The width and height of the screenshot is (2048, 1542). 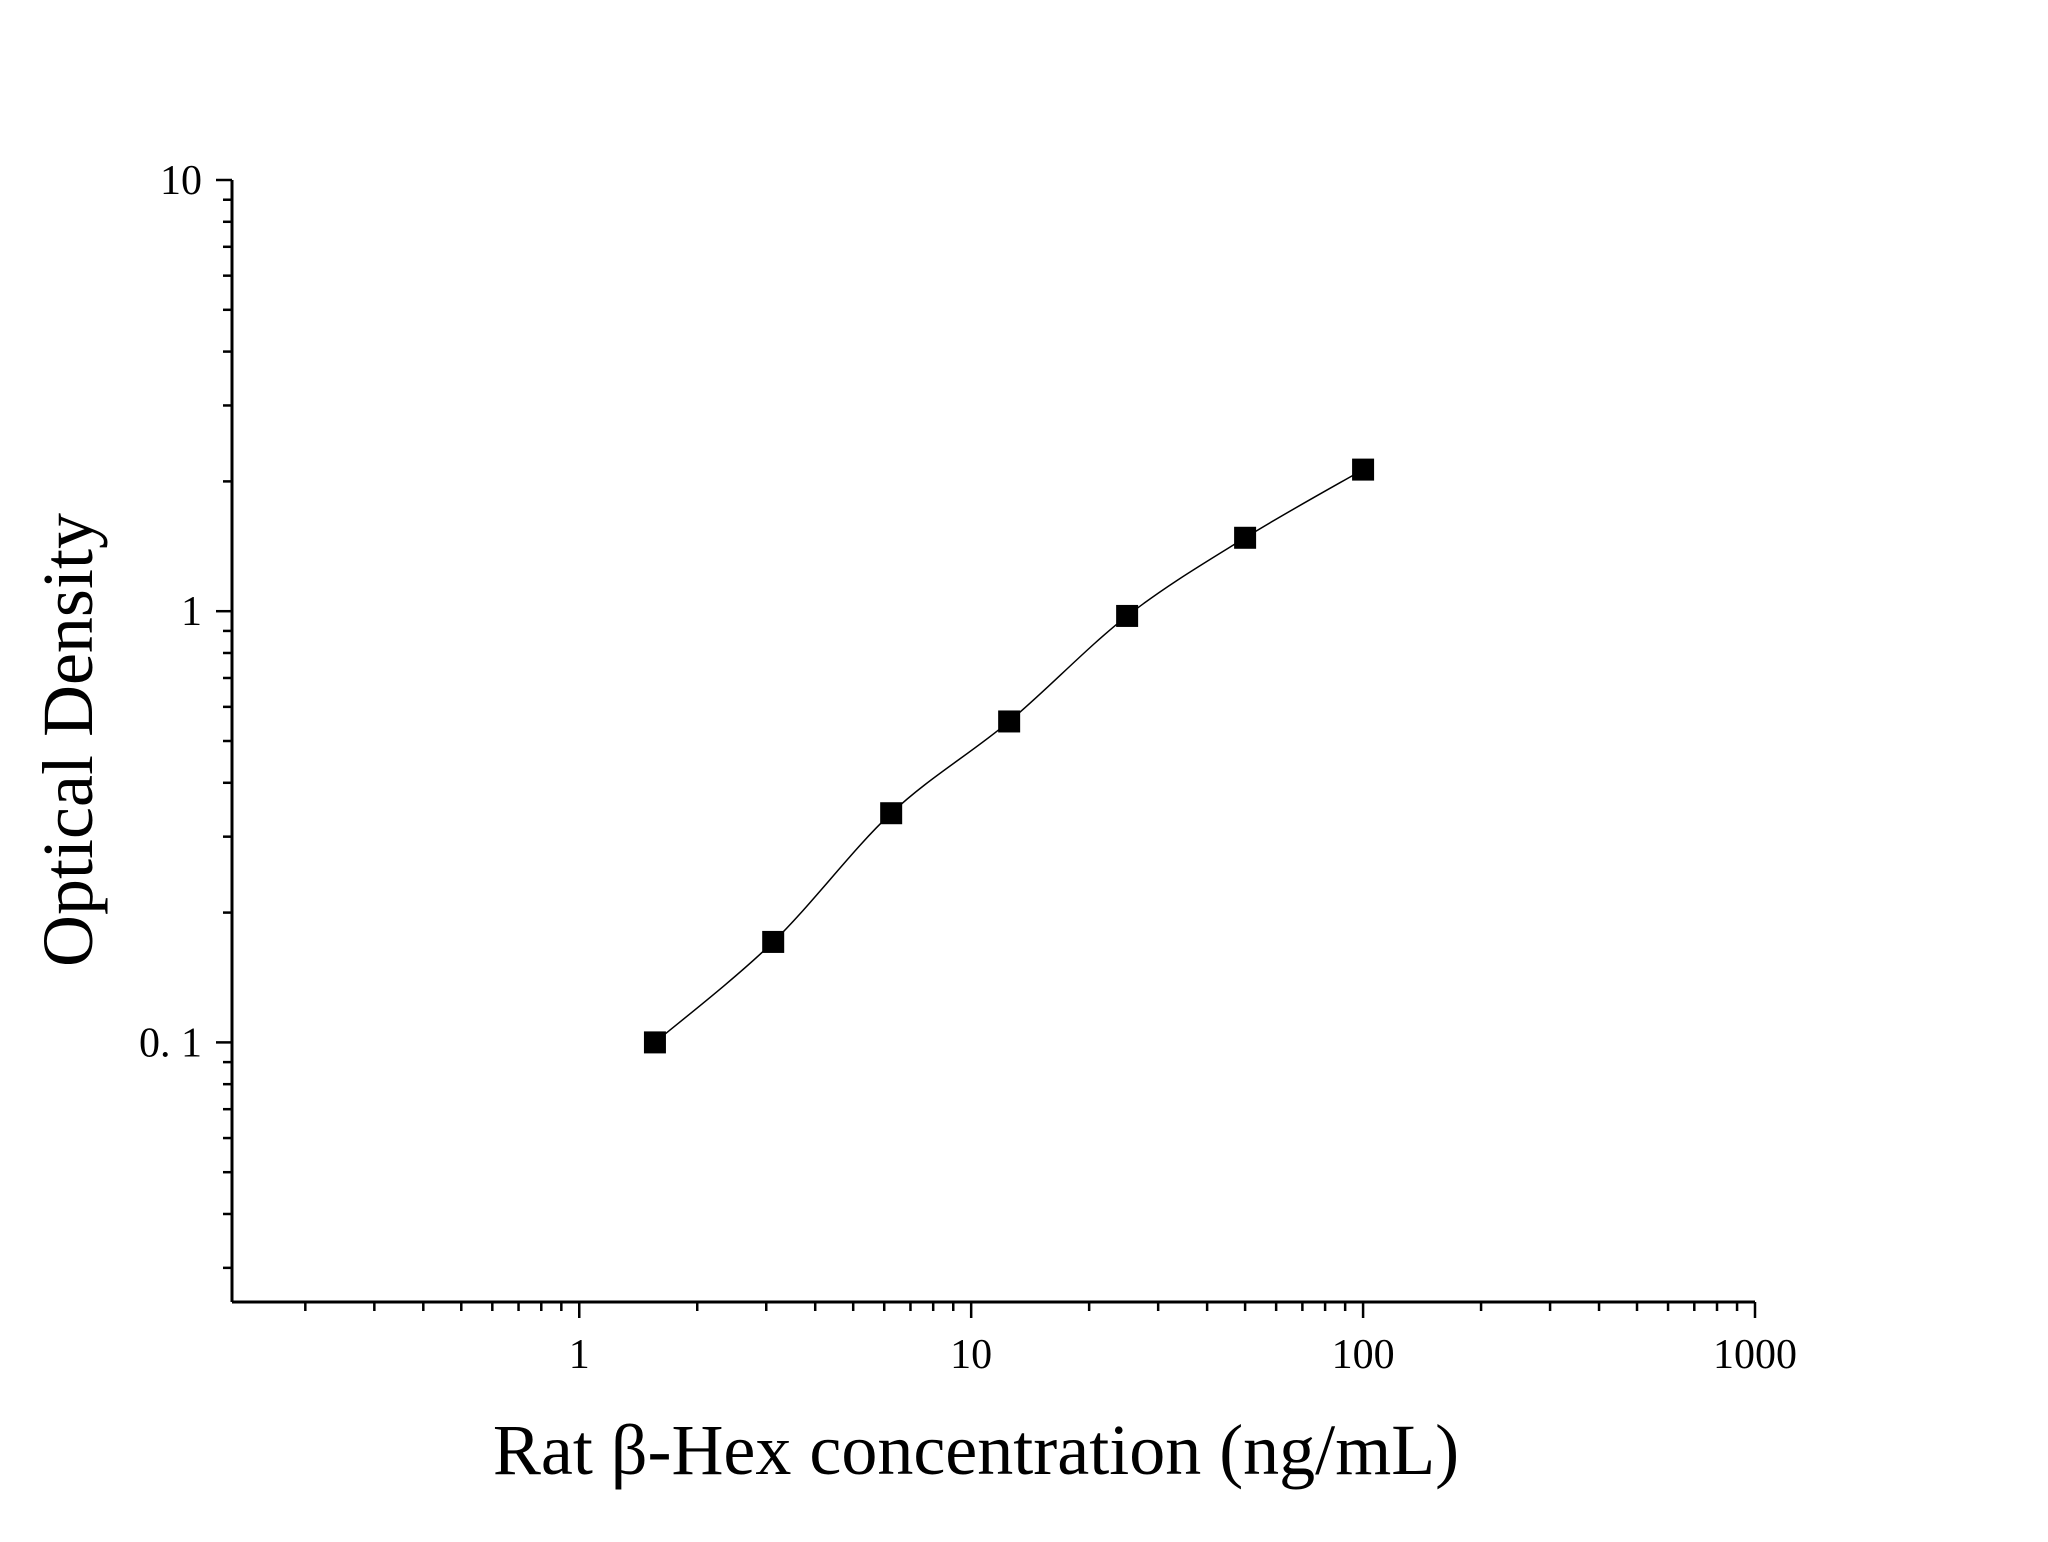 What do you see at coordinates (1755, 1355) in the screenshot?
I see `x-tick-label: 1000` at bounding box center [1755, 1355].